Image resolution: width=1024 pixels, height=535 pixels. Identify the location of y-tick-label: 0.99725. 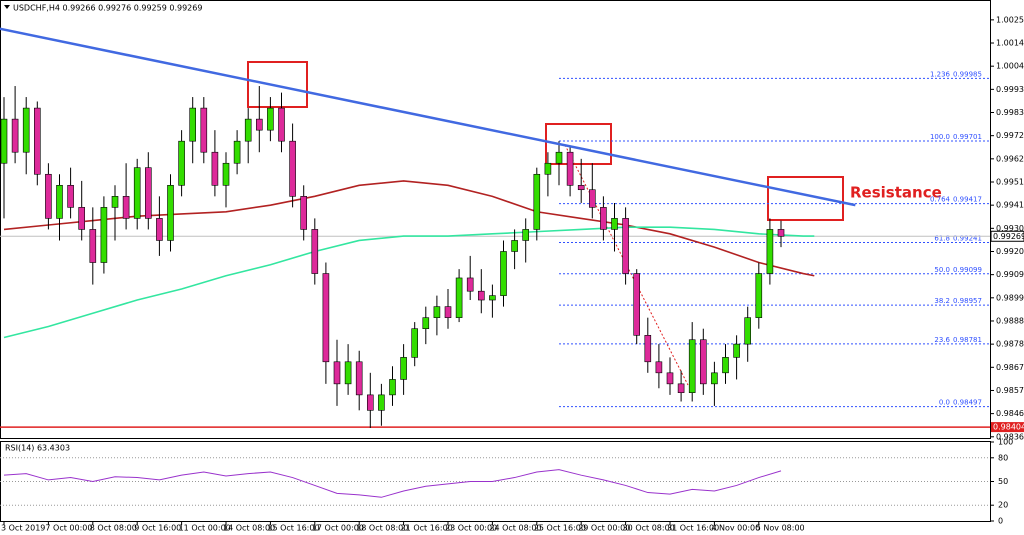
(1010, 135).